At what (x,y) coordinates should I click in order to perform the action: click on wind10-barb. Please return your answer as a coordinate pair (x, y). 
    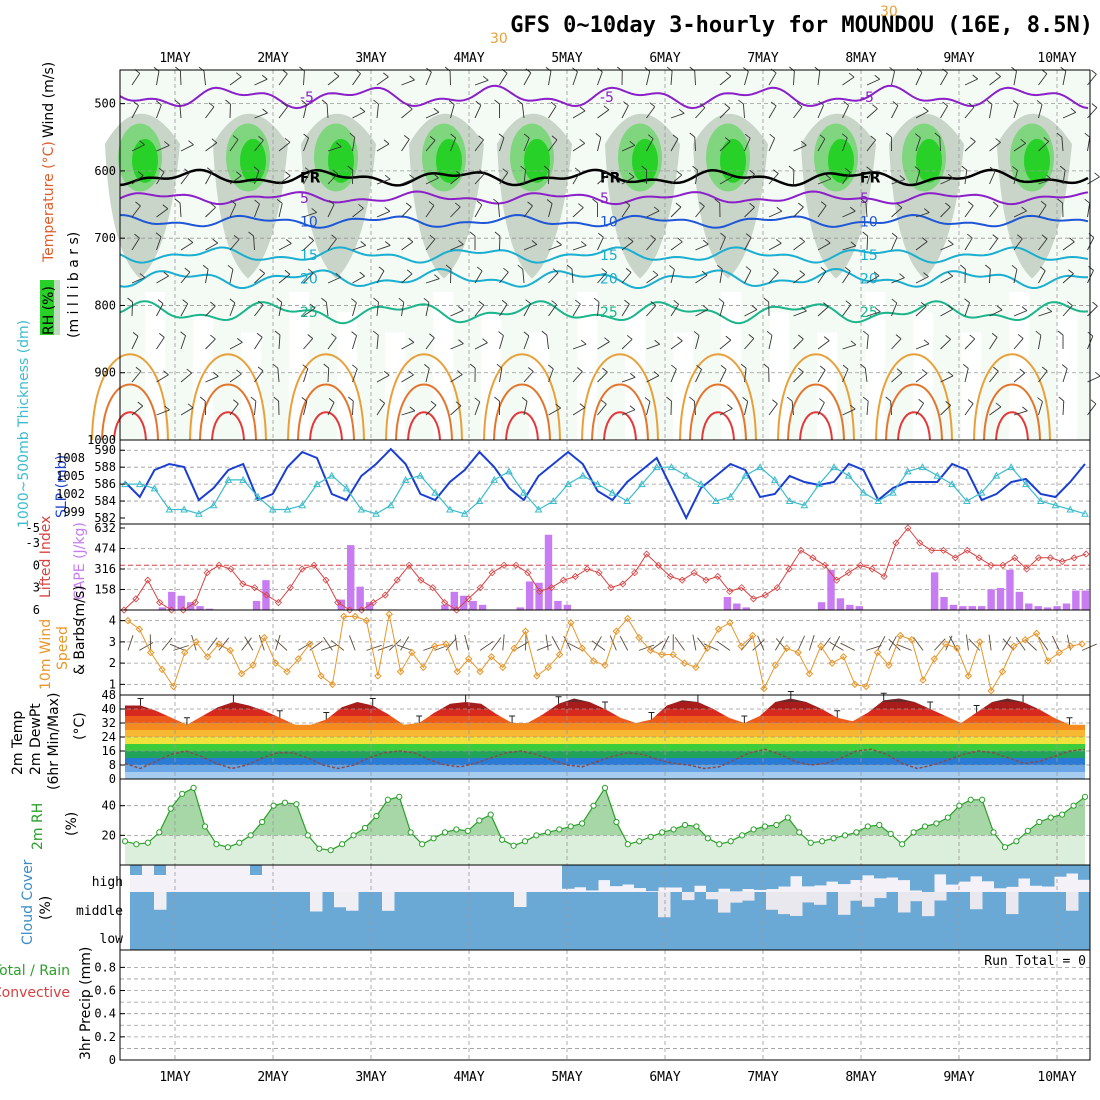
    Looking at the image, I should click on (1055, 643).